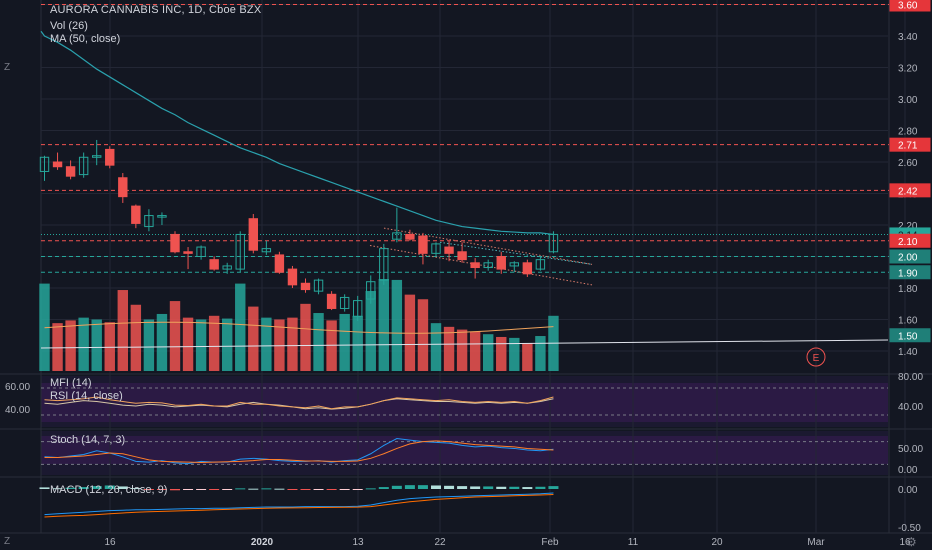 The width and height of the screenshot is (932, 550). What do you see at coordinates (17, 410) in the screenshot?
I see `mfi-left-tick-label: 40.00` at bounding box center [17, 410].